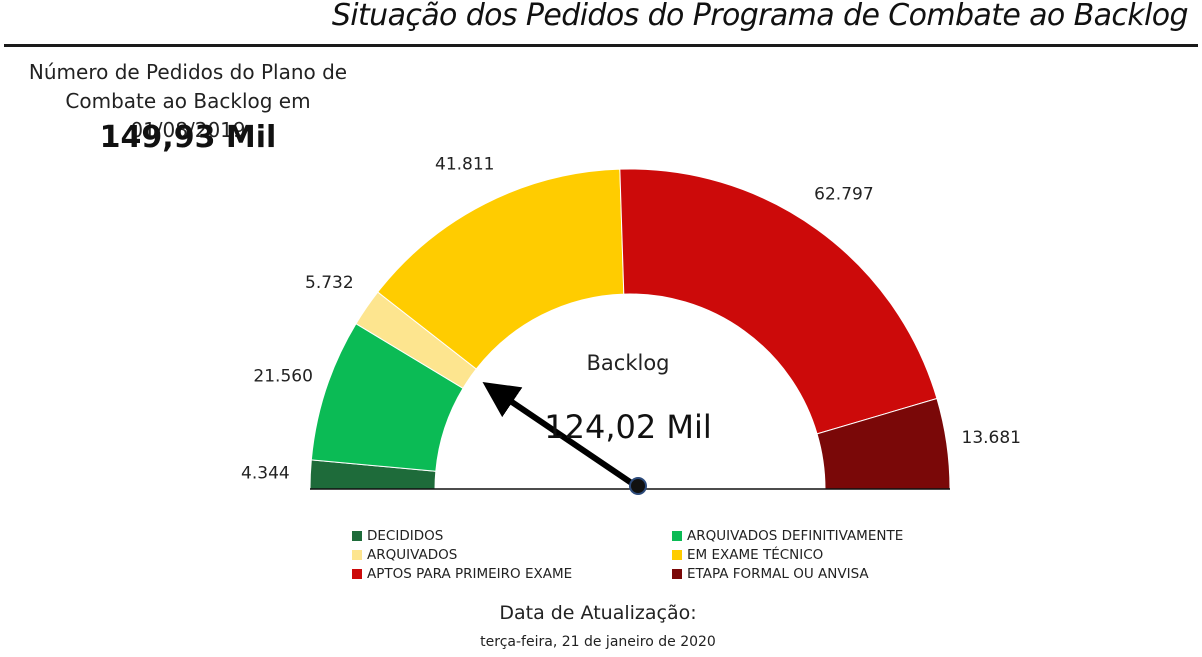 The height and width of the screenshot is (657, 1202). What do you see at coordinates (265, 473) in the screenshot?
I see `gauge-value-label: 4.344` at bounding box center [265, 473].